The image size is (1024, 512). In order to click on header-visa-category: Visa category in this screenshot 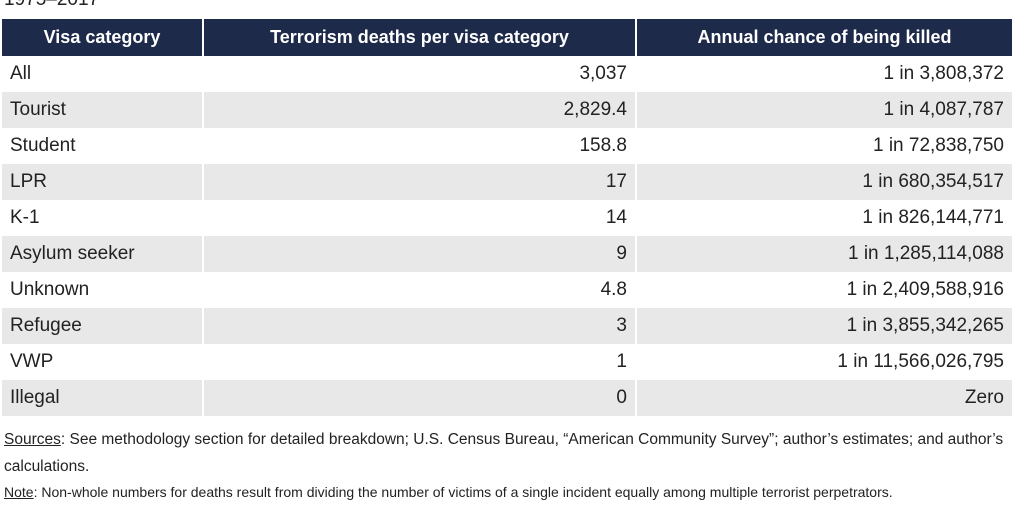, I will do `click(103, 37)`.